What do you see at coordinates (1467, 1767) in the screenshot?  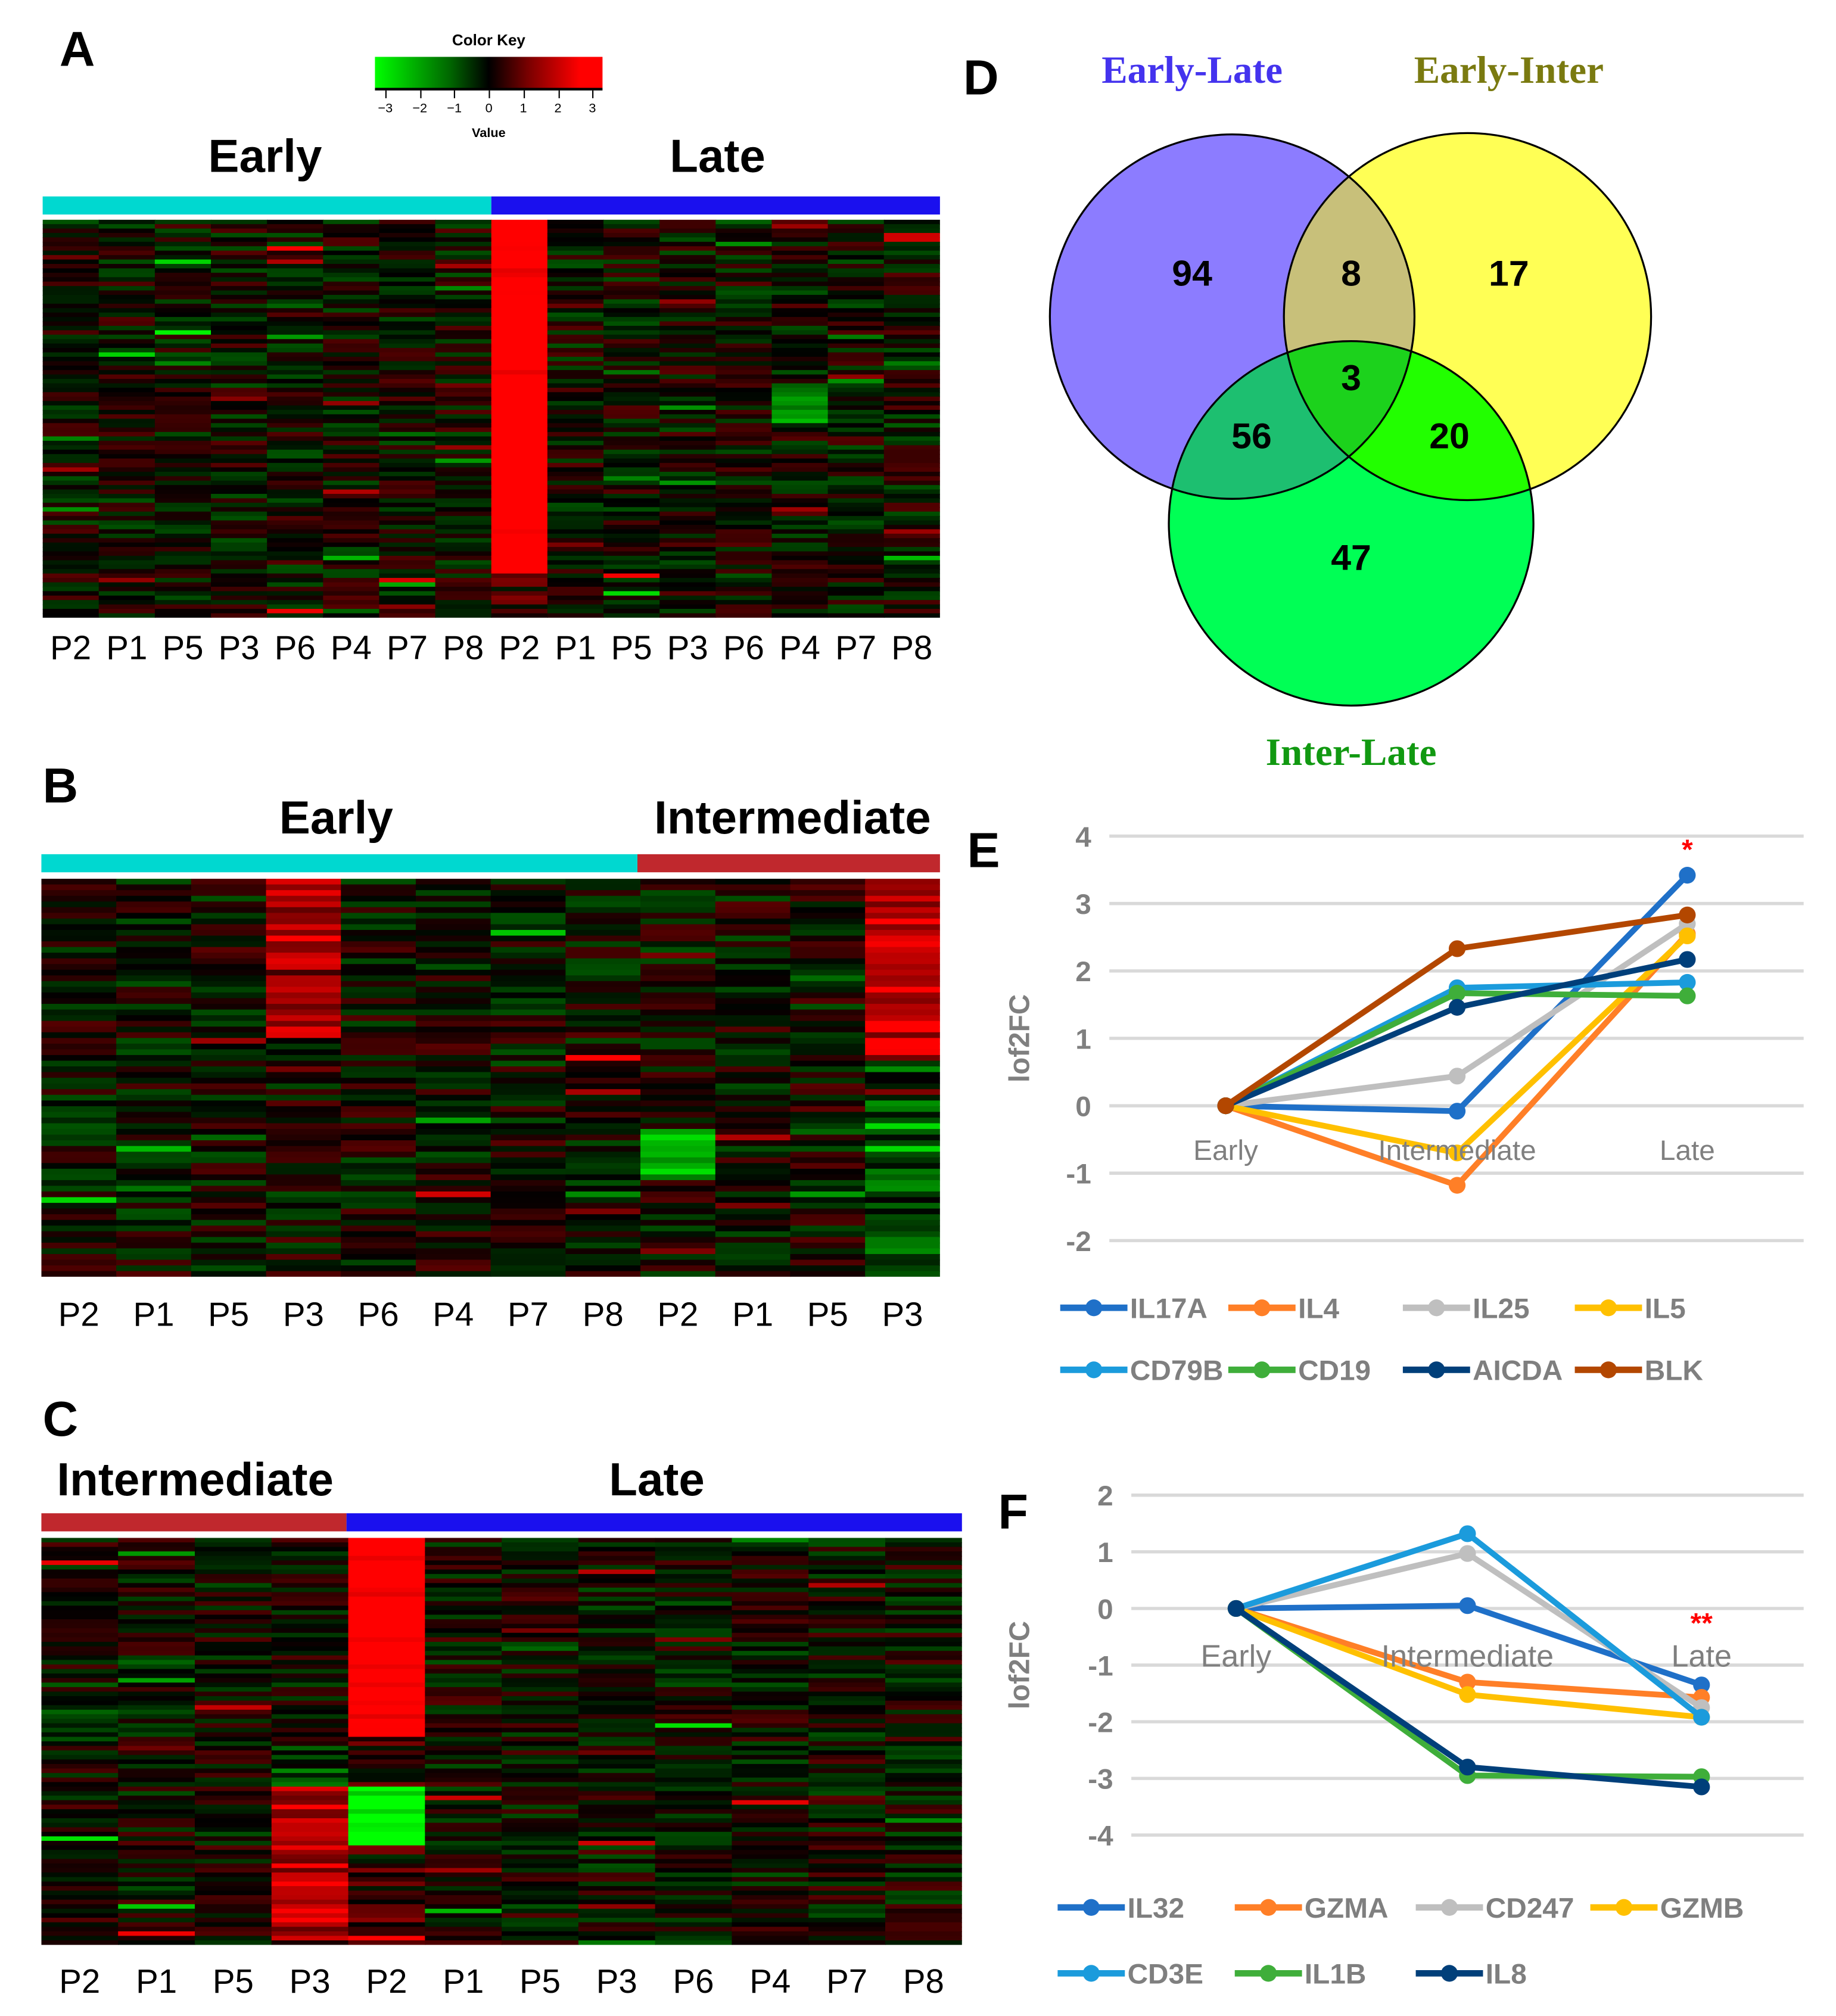 I see `data-point` at bounding box center [1467, 1767].